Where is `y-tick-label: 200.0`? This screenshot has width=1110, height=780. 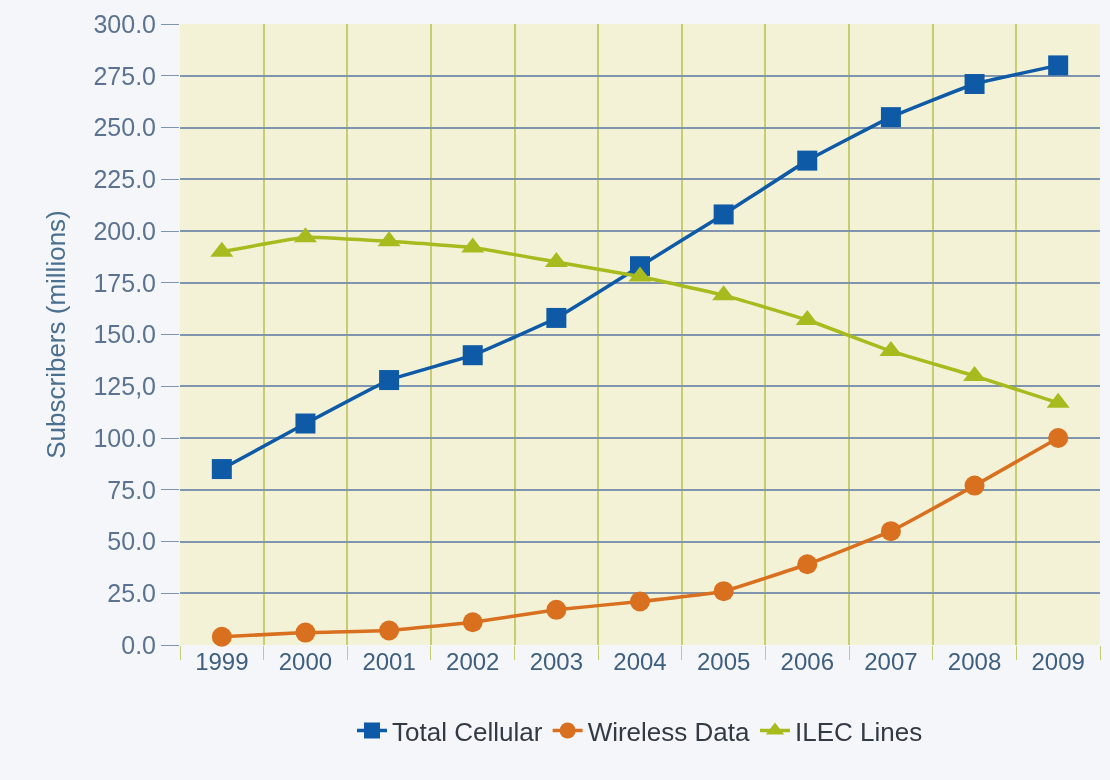
y-tick-label: 200.0 is located at coordinates (124, 230).